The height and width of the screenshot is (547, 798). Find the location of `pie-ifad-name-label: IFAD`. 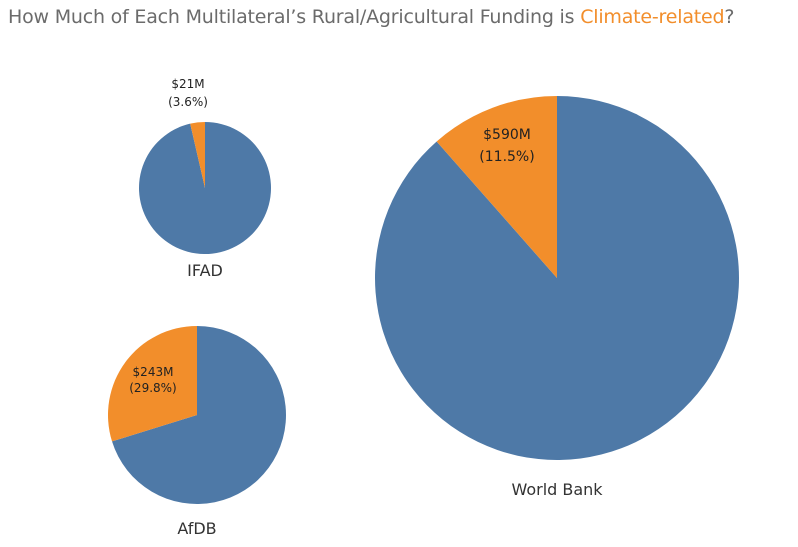

pie-ifad-name-label: IFAD is located at coordinates (205, 270).